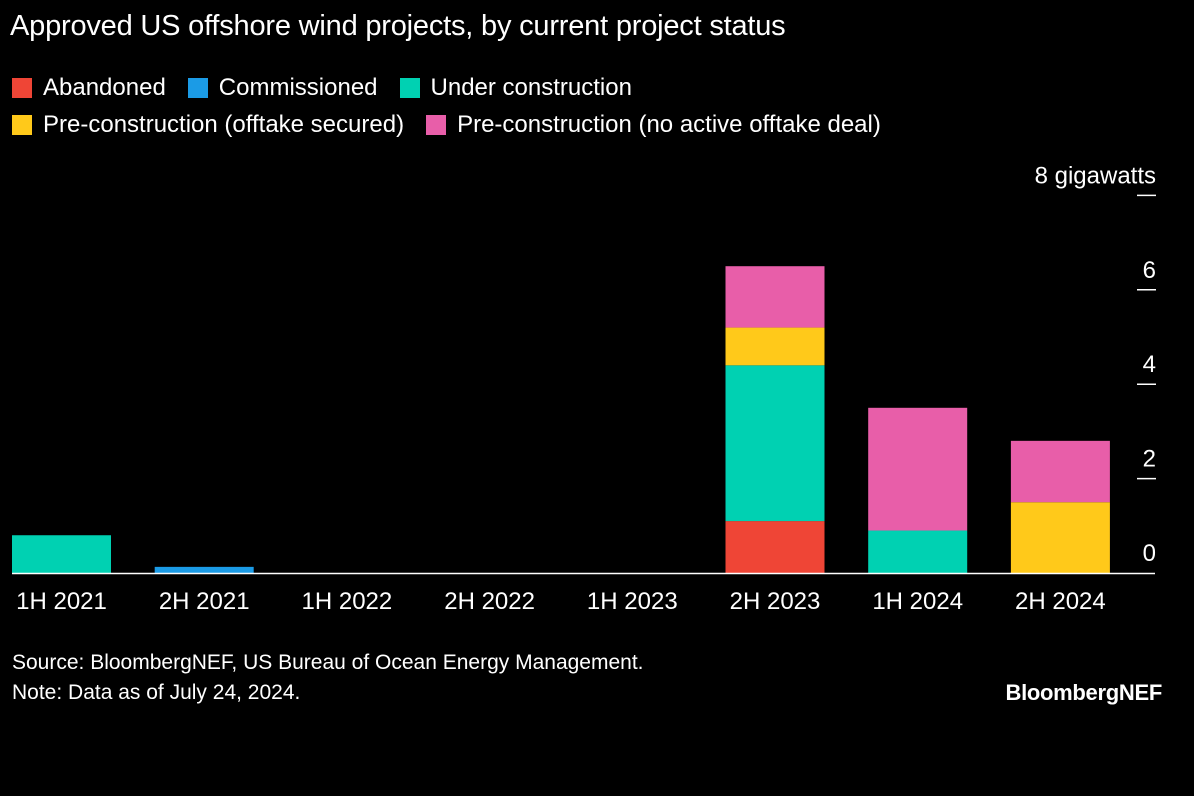 This screenshot has width=1194, height=796. I want to click on legend-item-abandoned: Abandoned, so click(89, 88).